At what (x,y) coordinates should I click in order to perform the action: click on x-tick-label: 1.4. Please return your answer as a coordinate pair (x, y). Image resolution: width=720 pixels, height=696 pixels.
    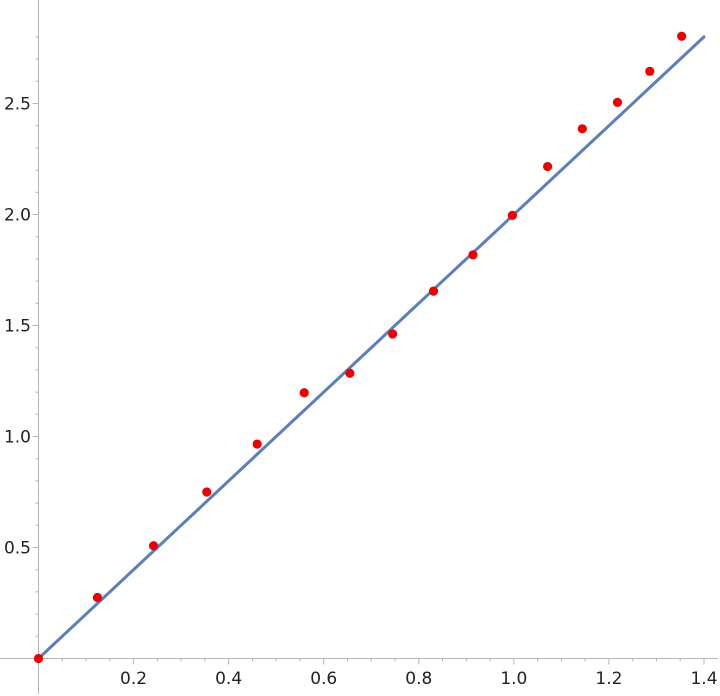
    Looking at the image, I should click on (703, 679).